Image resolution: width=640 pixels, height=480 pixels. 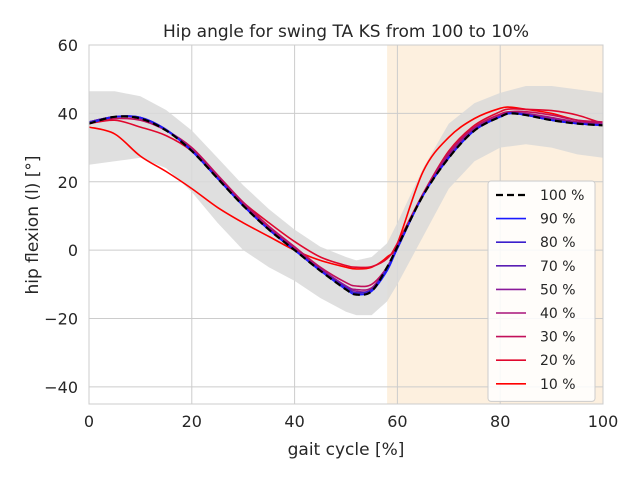 What do you see at coordinates (558, 385) in the screenshot?
I see `legend-label: 10 %` at bounding box center [558, 385].